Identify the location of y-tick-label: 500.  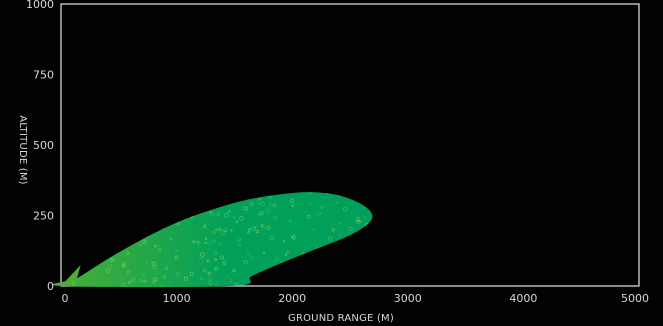
(43, 145).